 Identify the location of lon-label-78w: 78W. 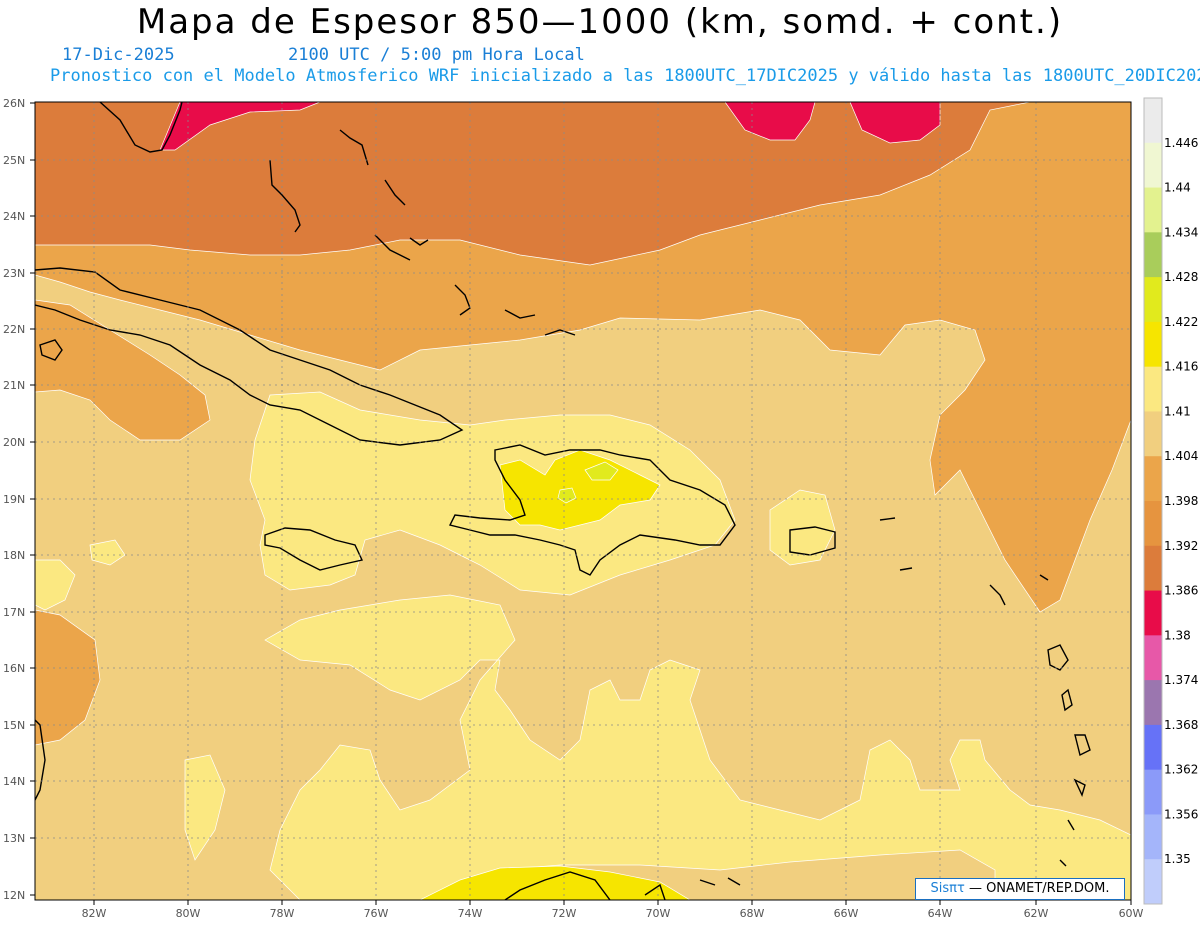
(282, 913).